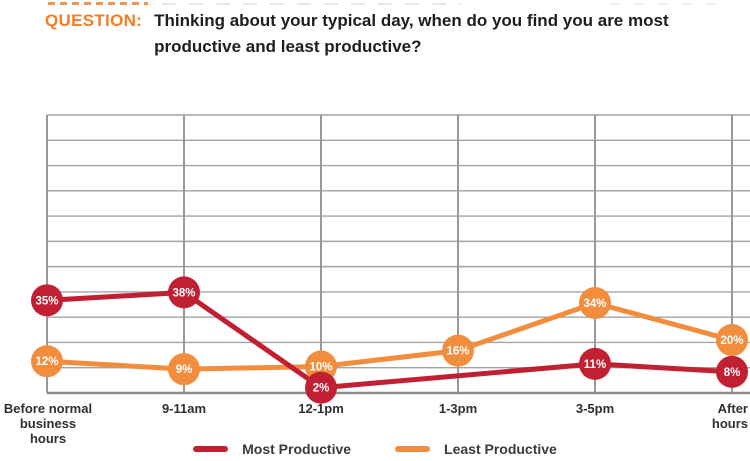  What do you see at coordinates (458, 408) in the screenshot?
I see `x-axis-label-1-3pm: 1-3pm` at bounding box center [458, 408].